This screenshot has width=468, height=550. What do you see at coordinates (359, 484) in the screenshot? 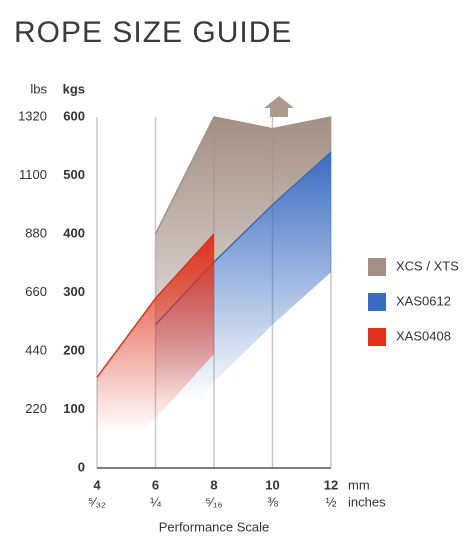
I see `x-unit-label: mm` at bounding box center [359, 484].